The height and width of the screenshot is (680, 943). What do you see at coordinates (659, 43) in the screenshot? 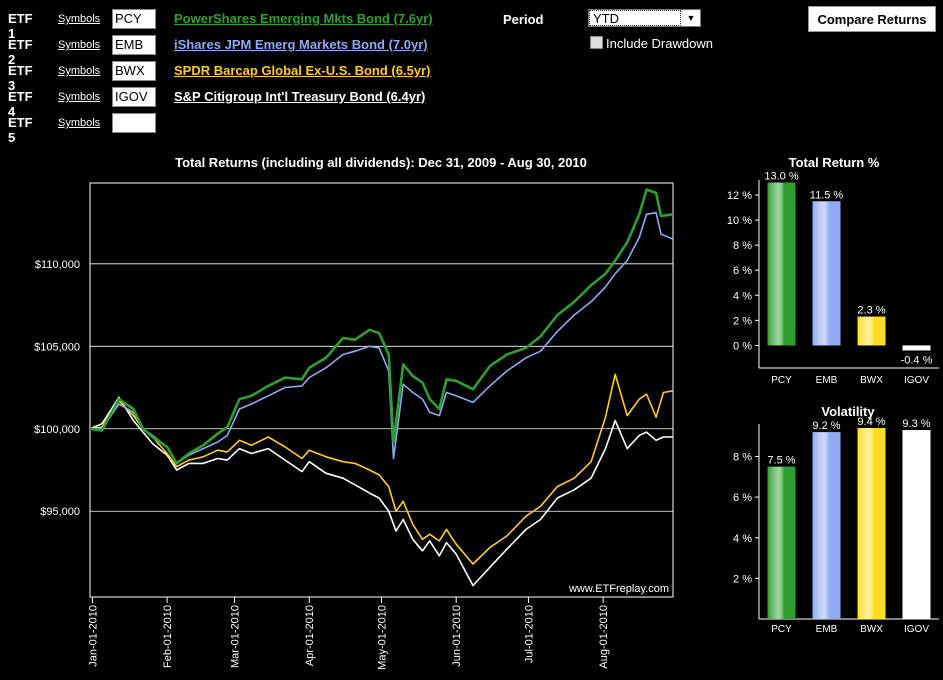
I see `drawdown-label: Include Drawdown` at bounding box center [659, 43].